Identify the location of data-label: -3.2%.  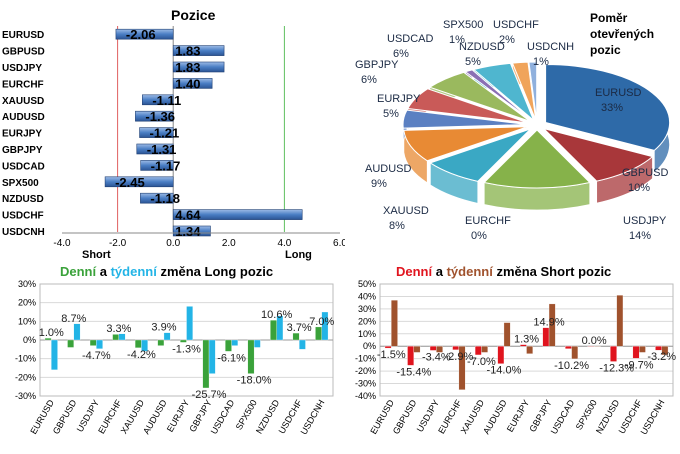
(661, 357).